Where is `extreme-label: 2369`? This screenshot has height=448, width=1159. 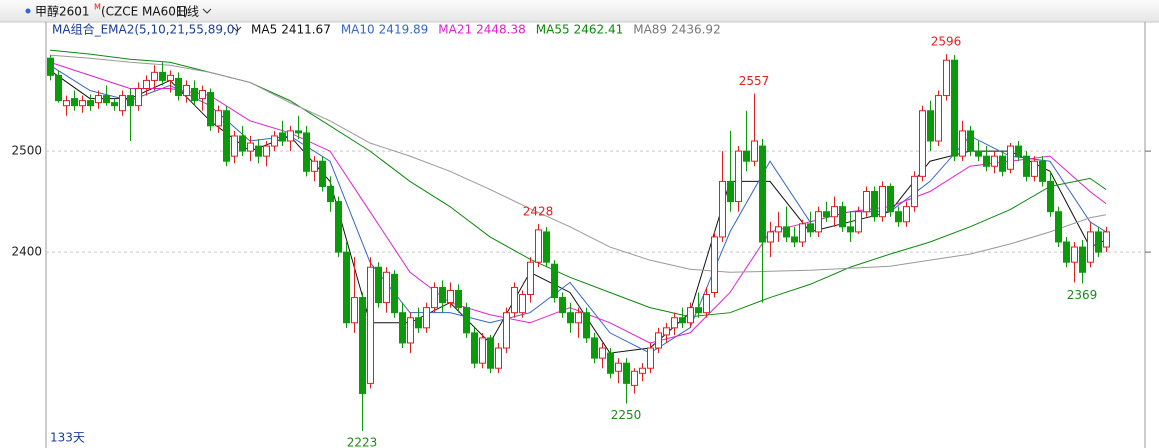
extreme-label: 2369 is located at coordinates (1082, 295).